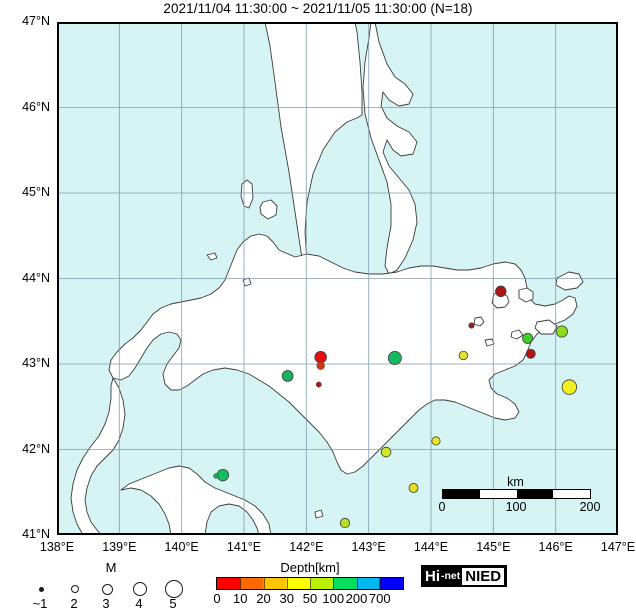 Image resolution: width=636 pixels, height=611 pixels. Describe the element at coordinates (618, 547) in the screenshot. I see `longitude-tick-label: 147°E` at that location.